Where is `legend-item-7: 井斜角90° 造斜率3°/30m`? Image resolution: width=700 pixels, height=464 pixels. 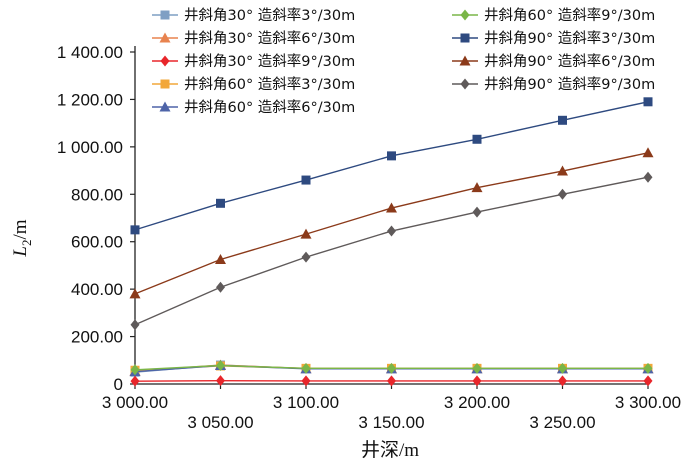 legend-item-7: 井斜角90° 造斜率3°/30m is located at coordinates (553, 38).